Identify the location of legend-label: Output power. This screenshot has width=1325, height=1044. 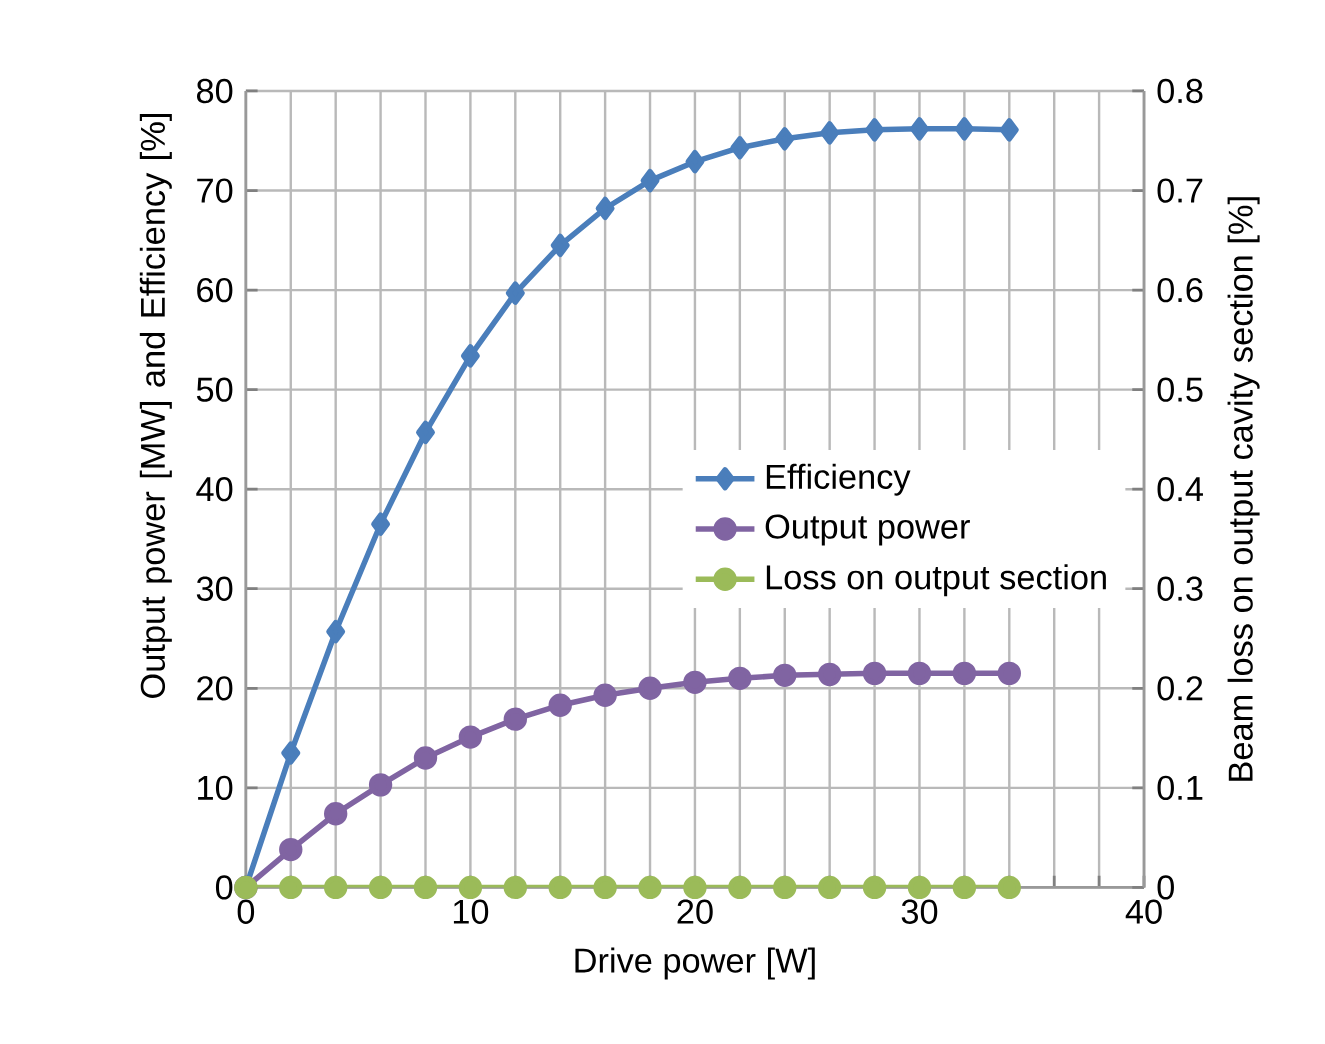
(867, 530).